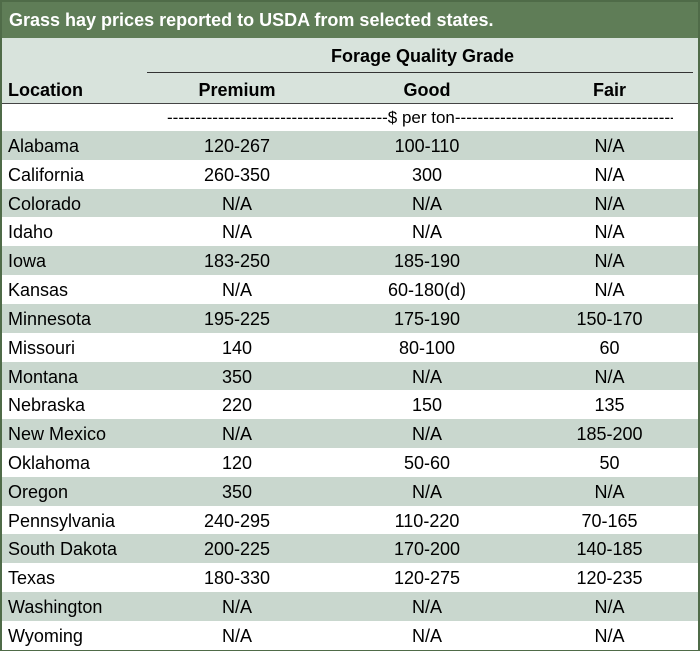  Describe the element at coordinates (50, 318) in the screenshot. I see `location-cell: Minnesota` at that location.